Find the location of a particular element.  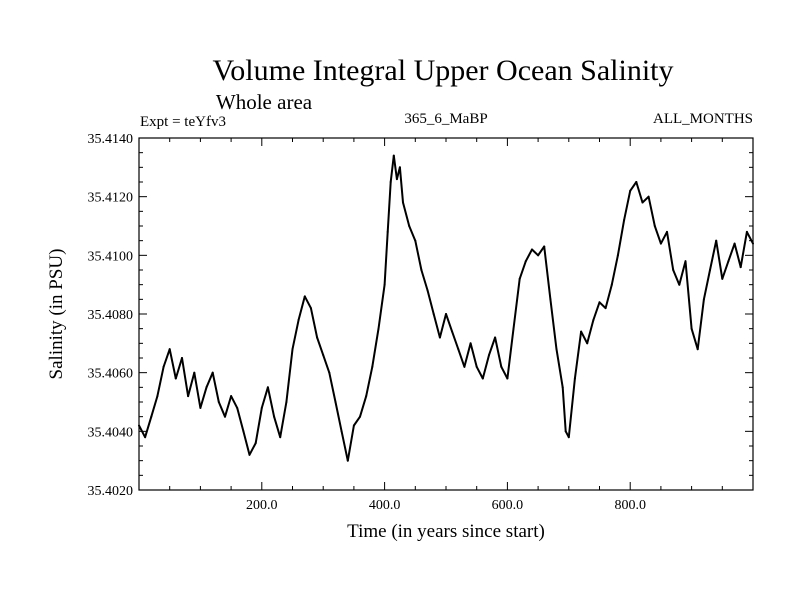

y-tick-label: 35.4060 is located at coordinates (111, 374).